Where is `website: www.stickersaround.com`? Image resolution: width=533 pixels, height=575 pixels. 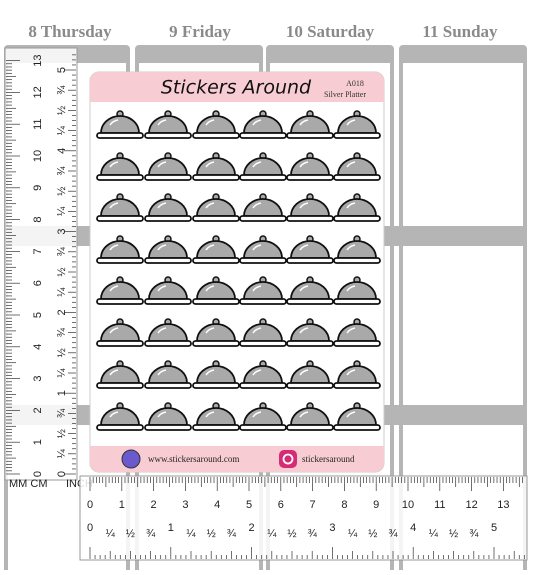 website: www.stickersaround.com is located at coordinates (193, 459).